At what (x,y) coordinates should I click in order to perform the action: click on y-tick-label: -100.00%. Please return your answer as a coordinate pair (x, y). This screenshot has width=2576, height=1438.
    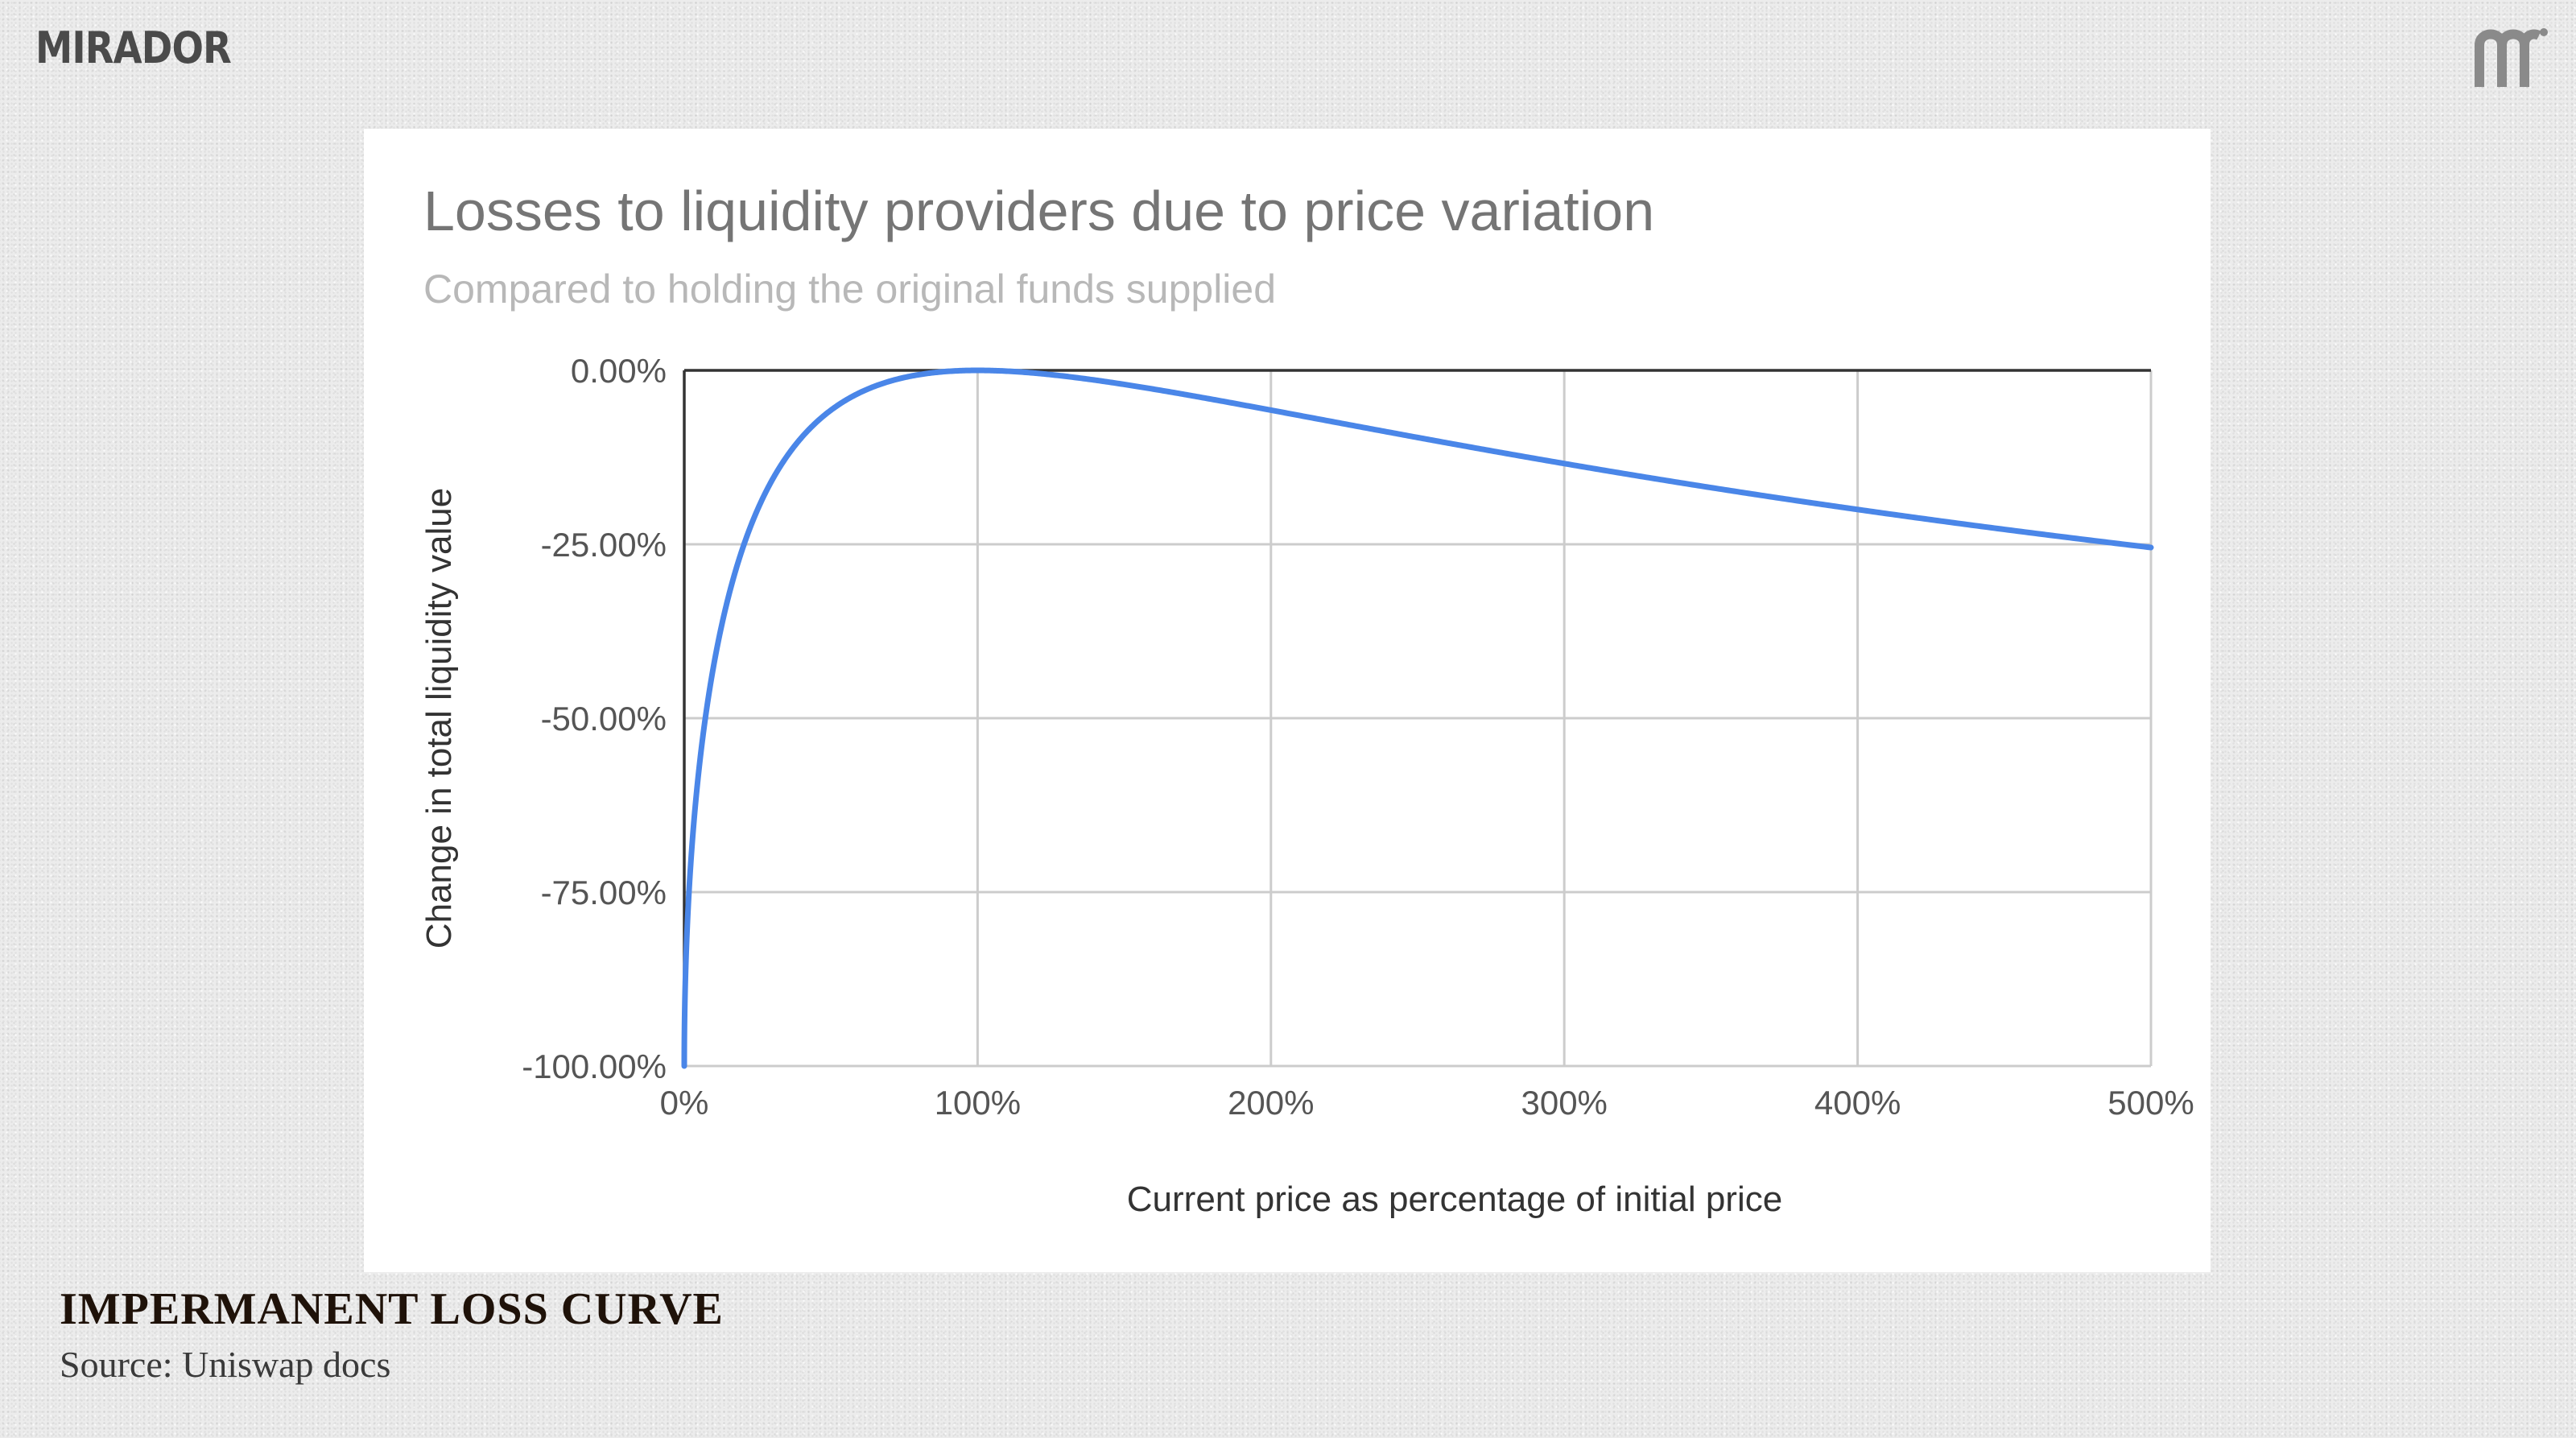
    Looking at the image, I should click on (594, 1066).